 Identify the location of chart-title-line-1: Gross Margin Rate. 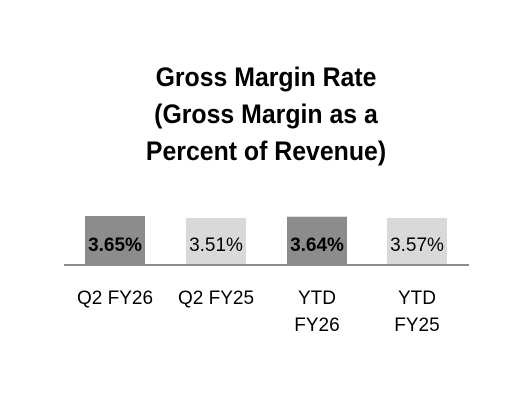
(266, 77).